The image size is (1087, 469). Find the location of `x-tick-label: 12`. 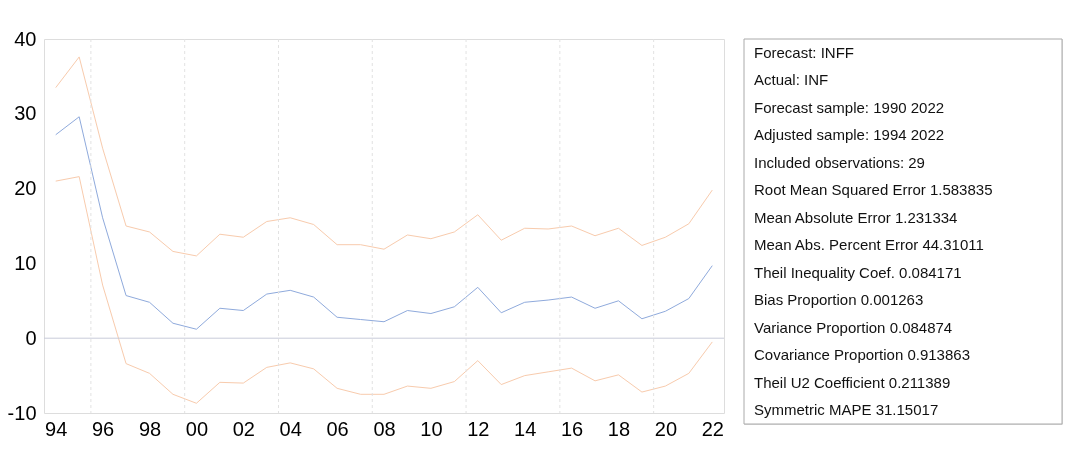

x-tick-label: 12 is located at coordinates (478, 428).